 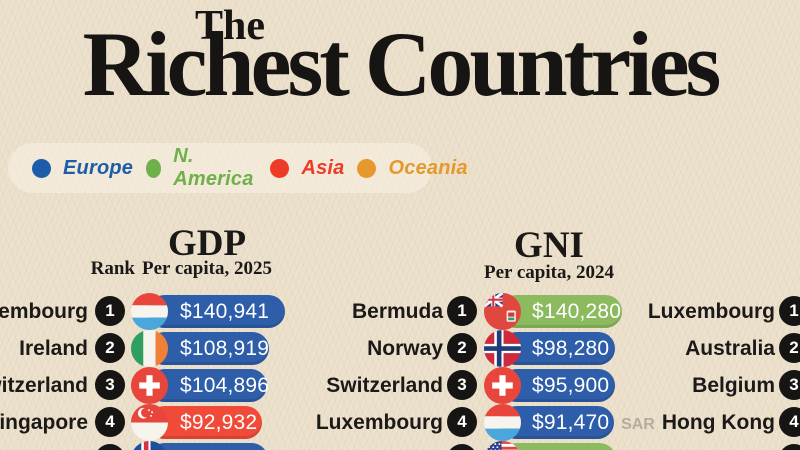 I want to click on us-flag-icon, so click(x=502, y=445).